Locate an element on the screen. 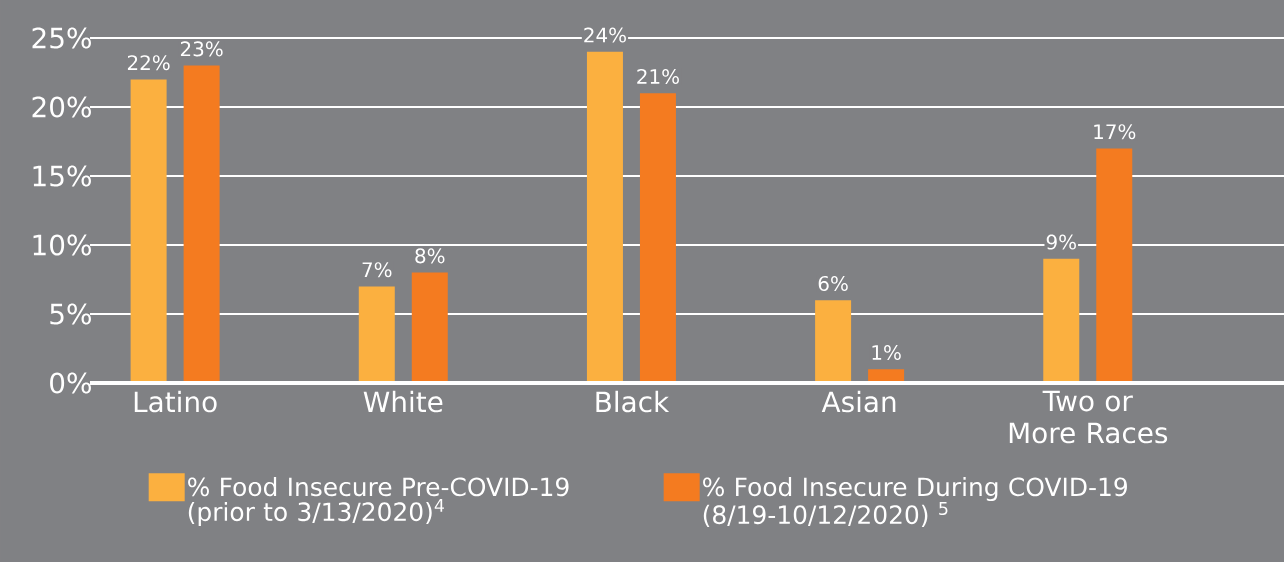  legend-label: % Food Insecure Pre-COVID-19 (prior to 3/13/2020)$^{4}$ is located at coordinates (378, 501).